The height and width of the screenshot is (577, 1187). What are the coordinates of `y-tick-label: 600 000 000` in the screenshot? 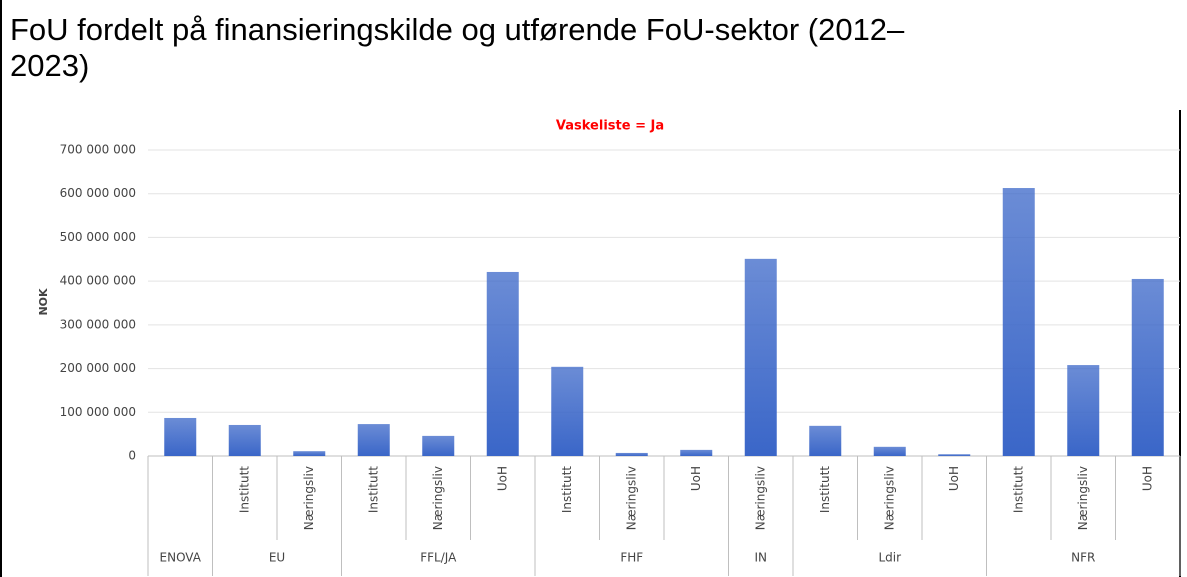 It's located at (98, 193).